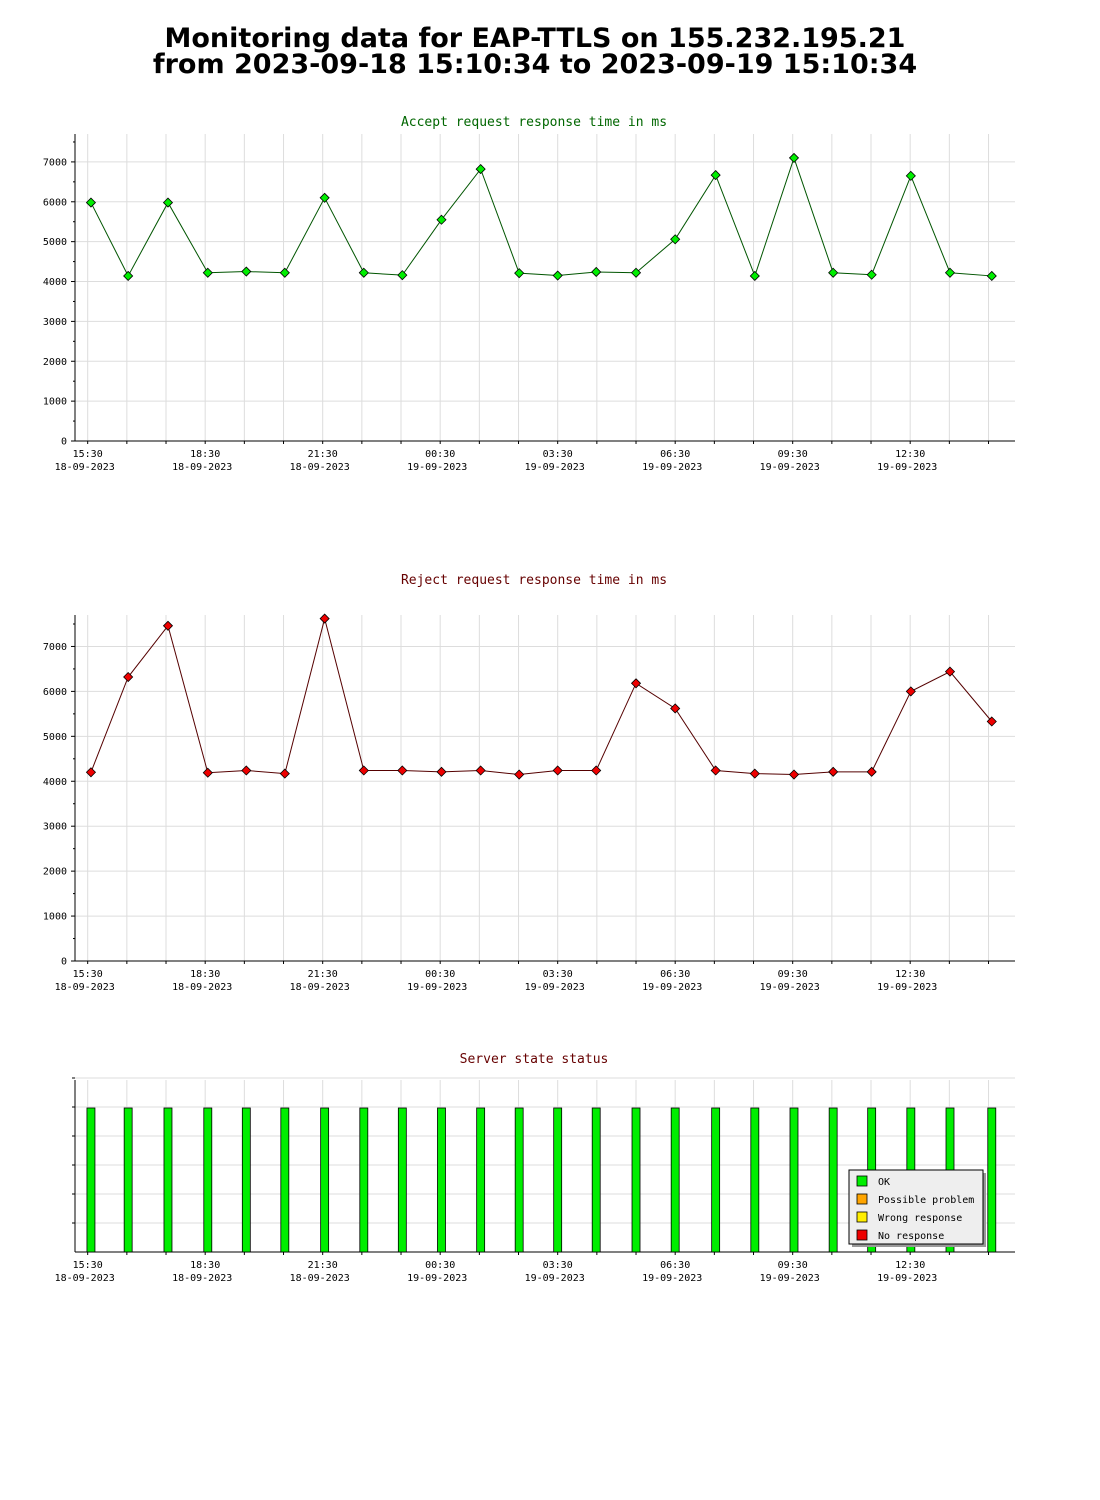  What do you see at coordinates (534, 122) in the screenshot?
I see `accept-chart-title: Accept request response time in ms` at bounding box center [534, 122].